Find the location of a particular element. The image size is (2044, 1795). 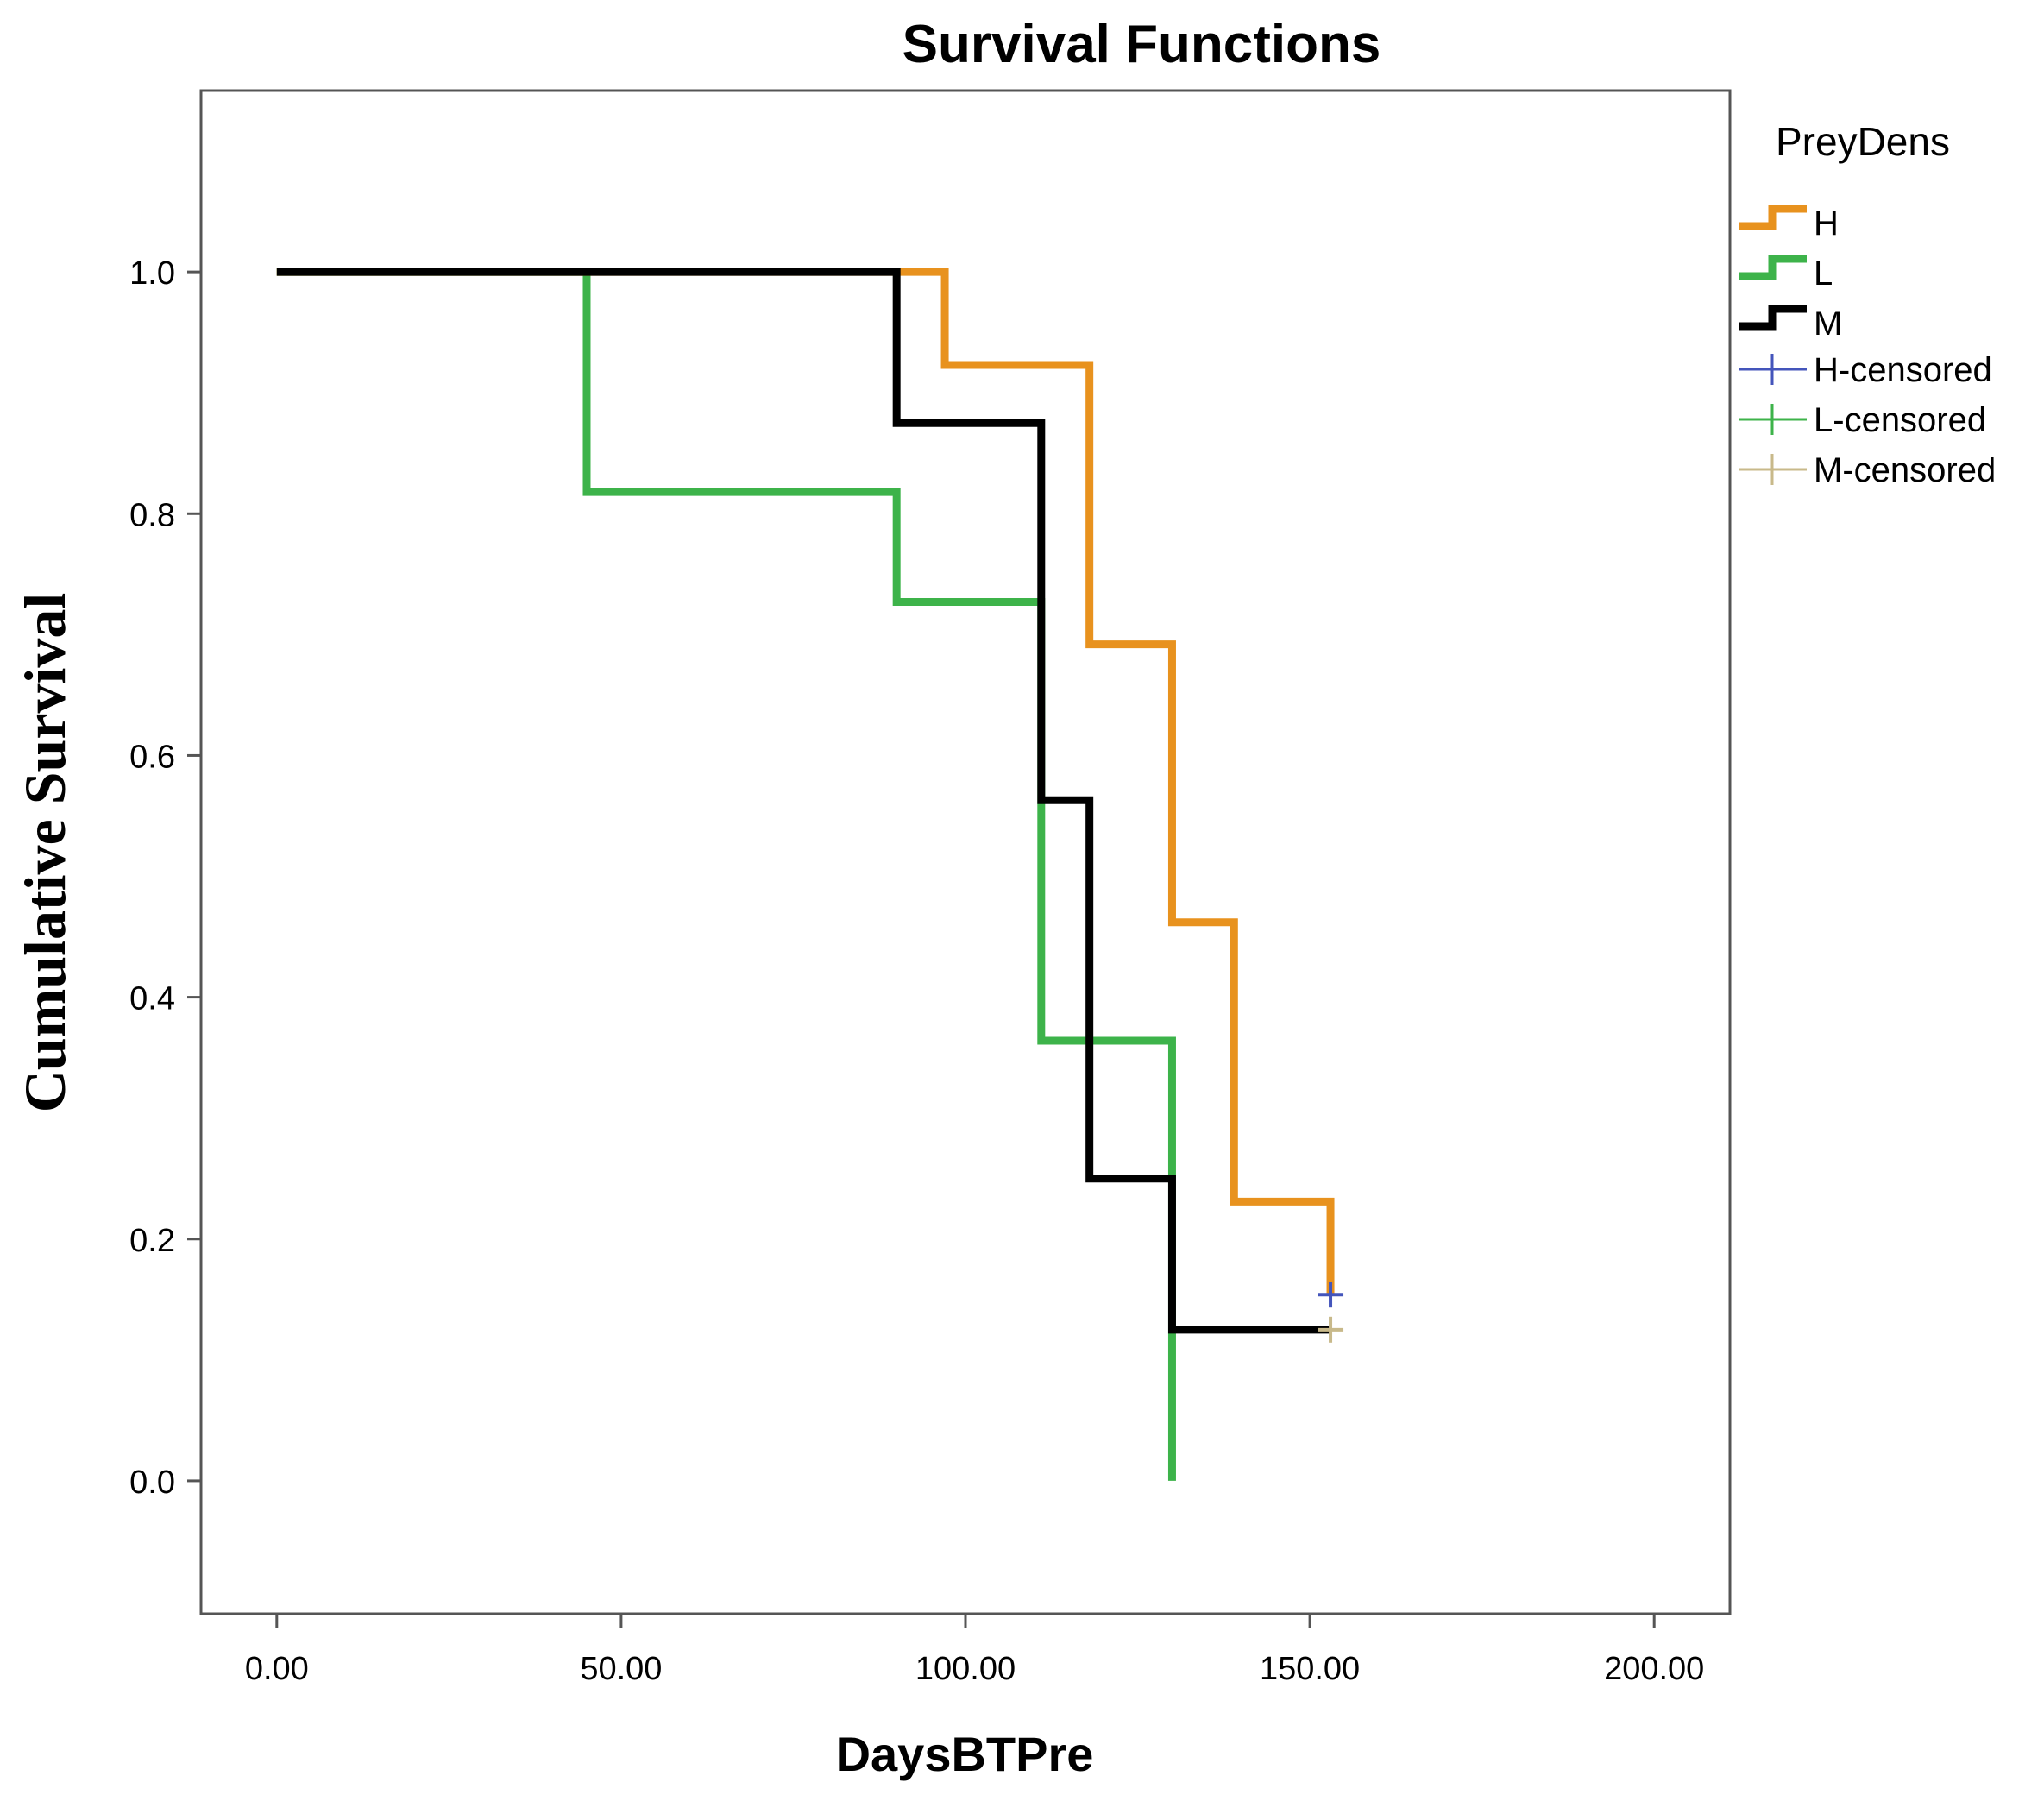

x-axis-label: DaysBTPre is located at coordinates (965, 1754).